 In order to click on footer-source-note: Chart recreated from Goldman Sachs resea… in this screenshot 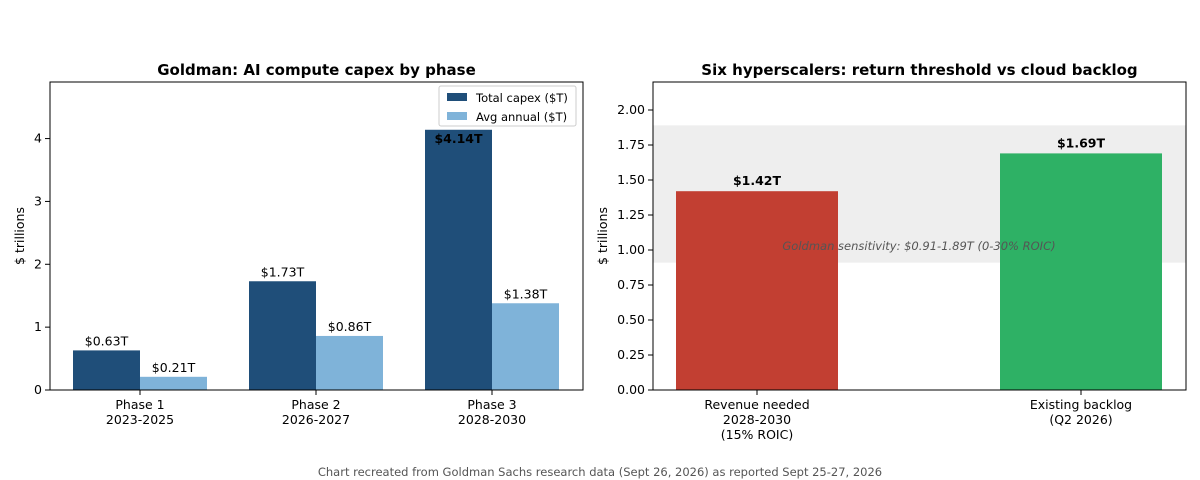, I will do `click(600, 472)`.